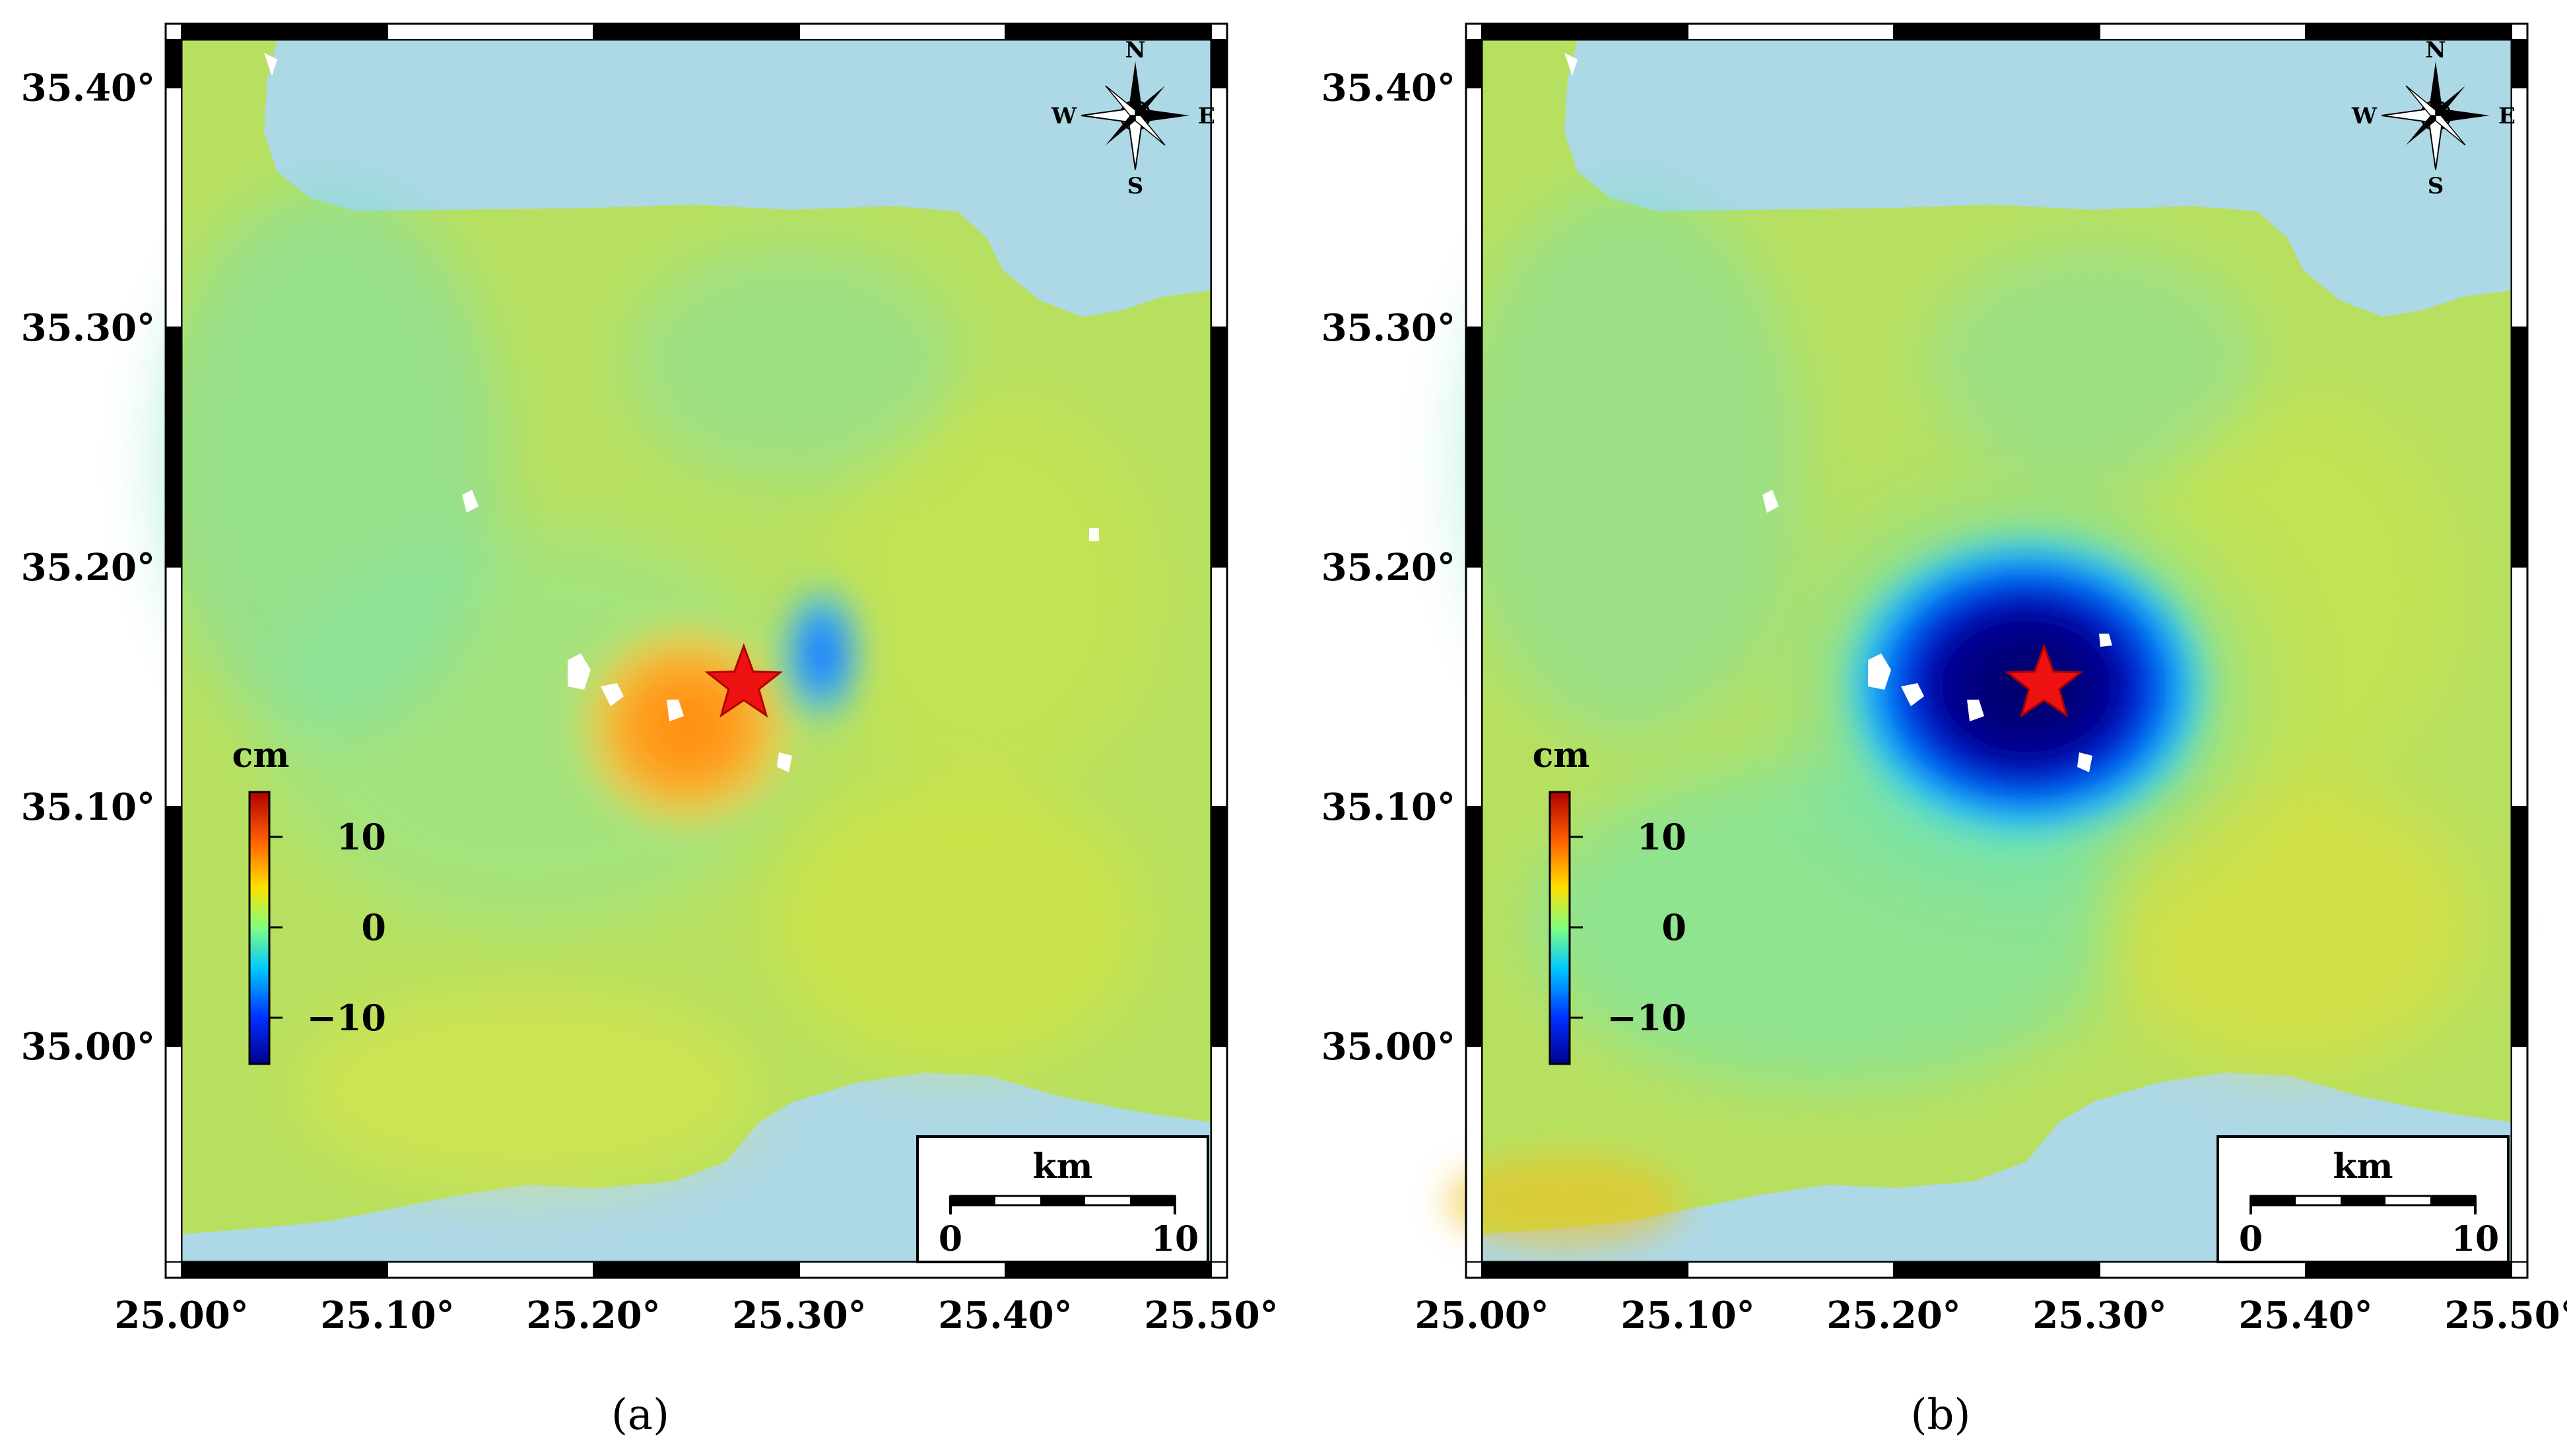 The width and height of the screenshot is (2567, 1456). What do you see at coordinates (696, 1315) in the screenshot?
I see `longitude-labels: 25.00° 25.10° 25.20° 25.30° 25.40° 25.50°` at bounding box center [696, 1315].